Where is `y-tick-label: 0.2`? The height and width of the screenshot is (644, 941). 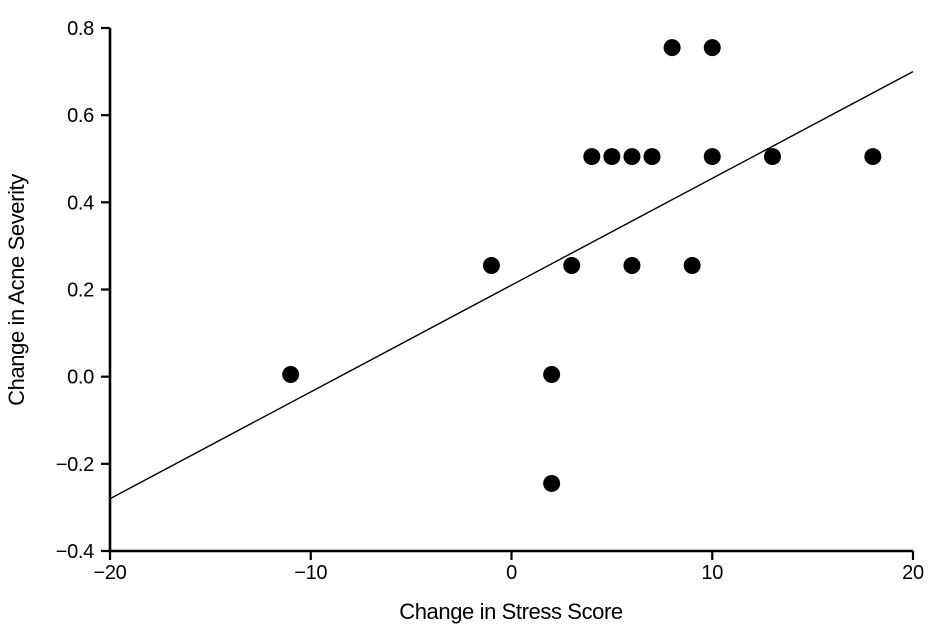 y-tick-label: 0.2 is located at coordinates (80, 291).